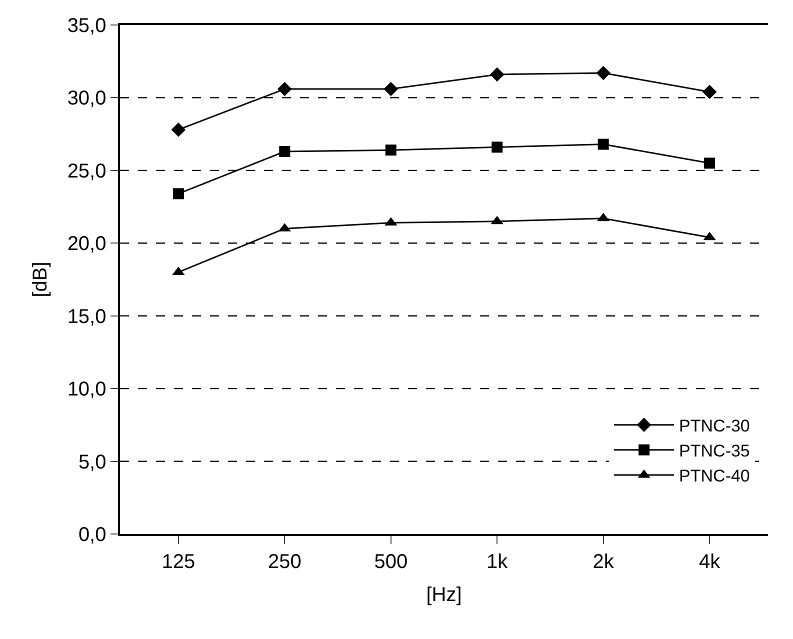 Image resolution: width=793 pixels, height=639 pixels. What do you see at coordinates (92, 535) in the screenshot?
I see `y-tick-label: 0,0` at bounding box center [92, 535].